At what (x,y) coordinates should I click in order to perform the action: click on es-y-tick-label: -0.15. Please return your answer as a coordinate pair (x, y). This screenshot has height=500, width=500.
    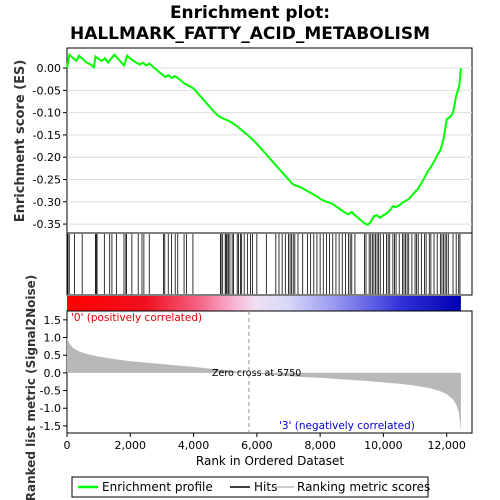
    Looking at the image, I should click on (47, 135).